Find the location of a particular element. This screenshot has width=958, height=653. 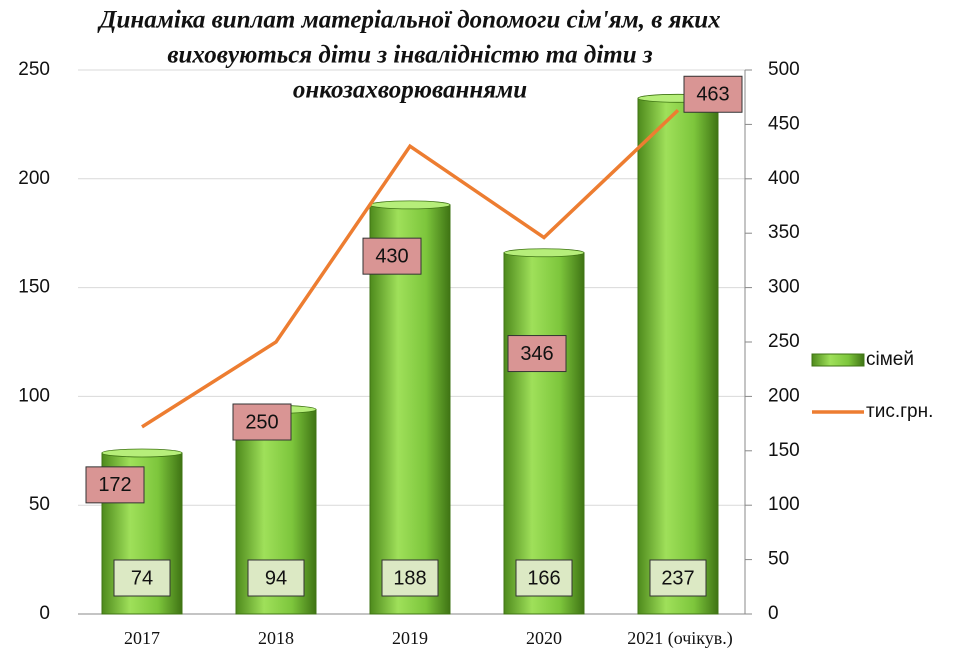

y-tick-label: 250 is located at coordinates (34, 69).